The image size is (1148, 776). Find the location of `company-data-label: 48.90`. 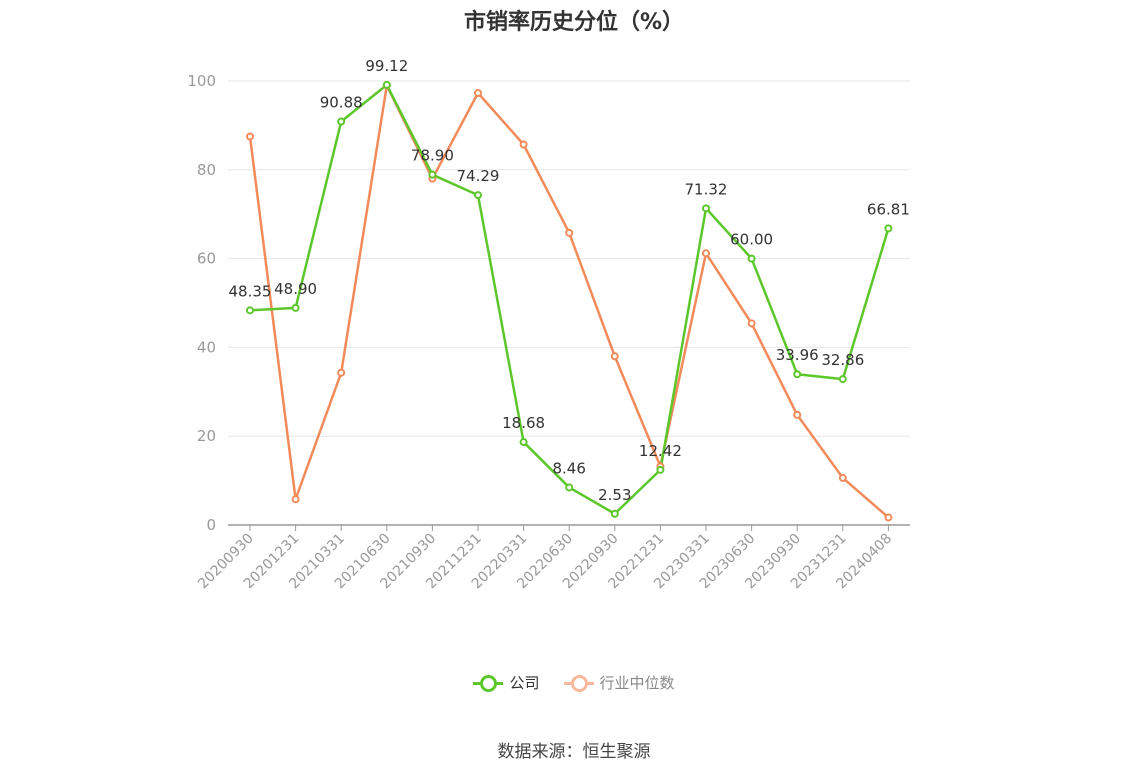

company-data-label: 48.90 is located at coordinates (295, 289).